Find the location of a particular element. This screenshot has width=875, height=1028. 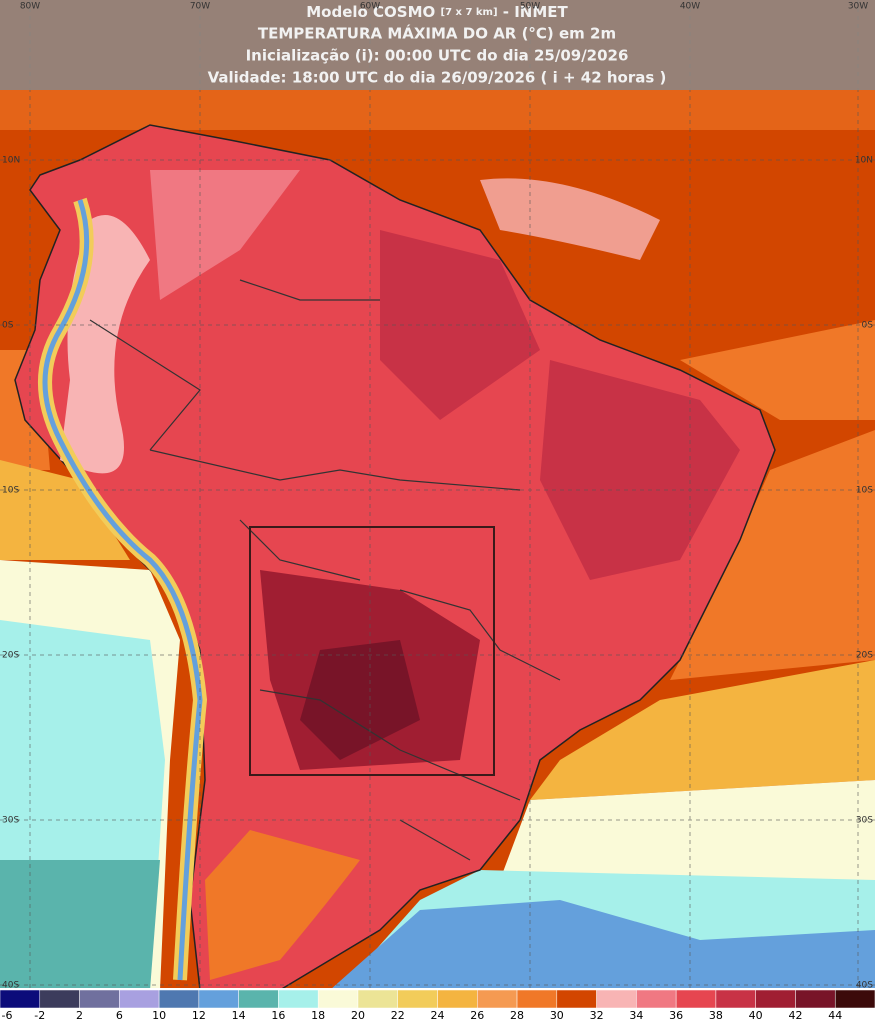

colorbar-label: 10 is located at coordinates (159, 1015).